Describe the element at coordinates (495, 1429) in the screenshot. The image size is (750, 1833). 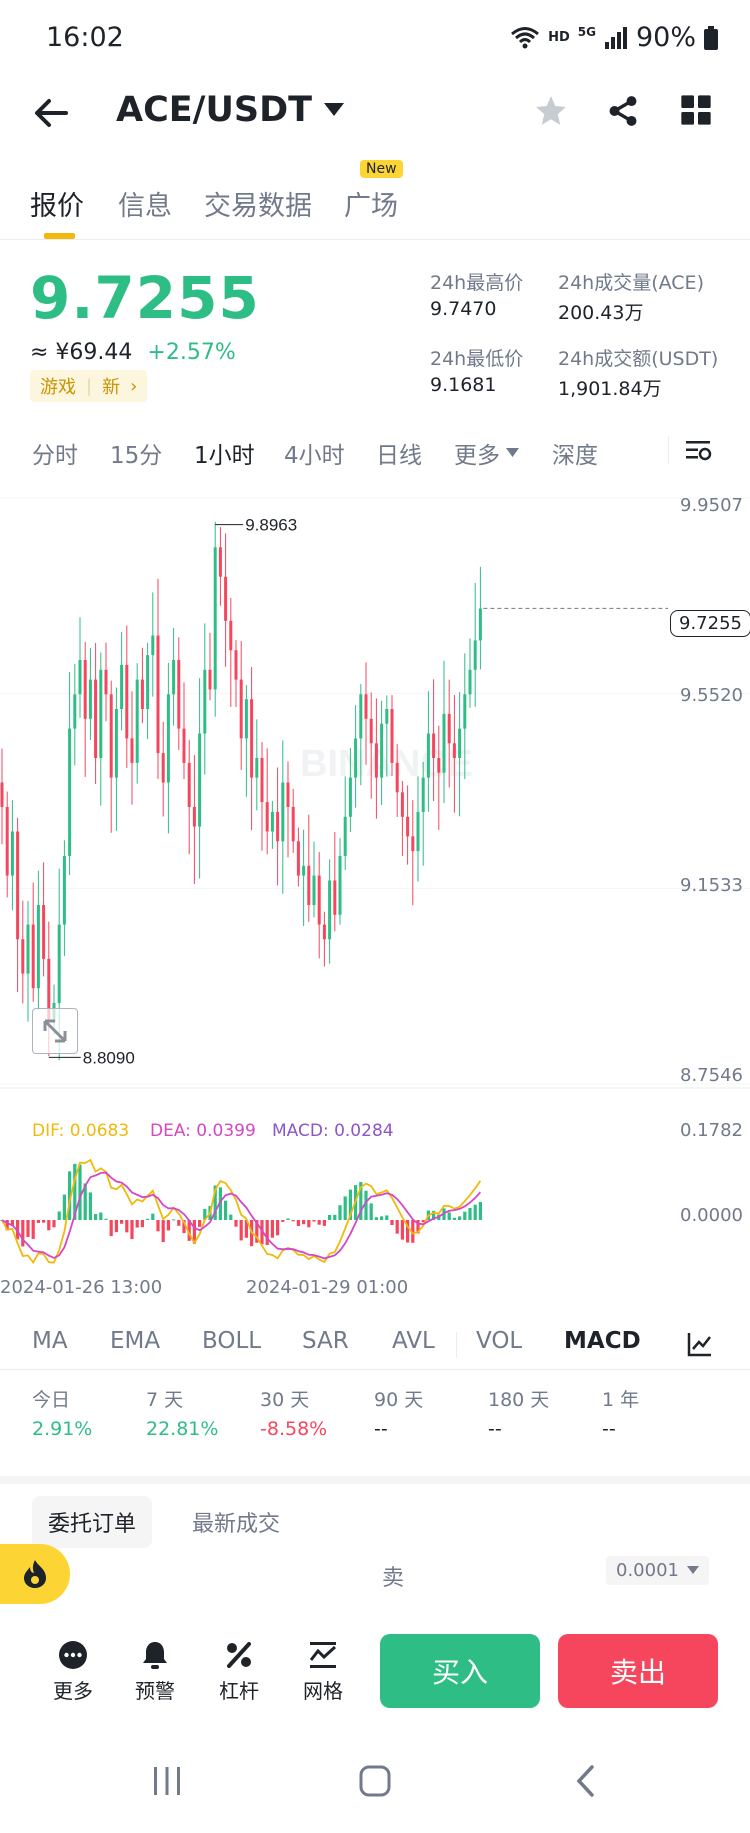
I see `perf-180d-value: --` at that location.